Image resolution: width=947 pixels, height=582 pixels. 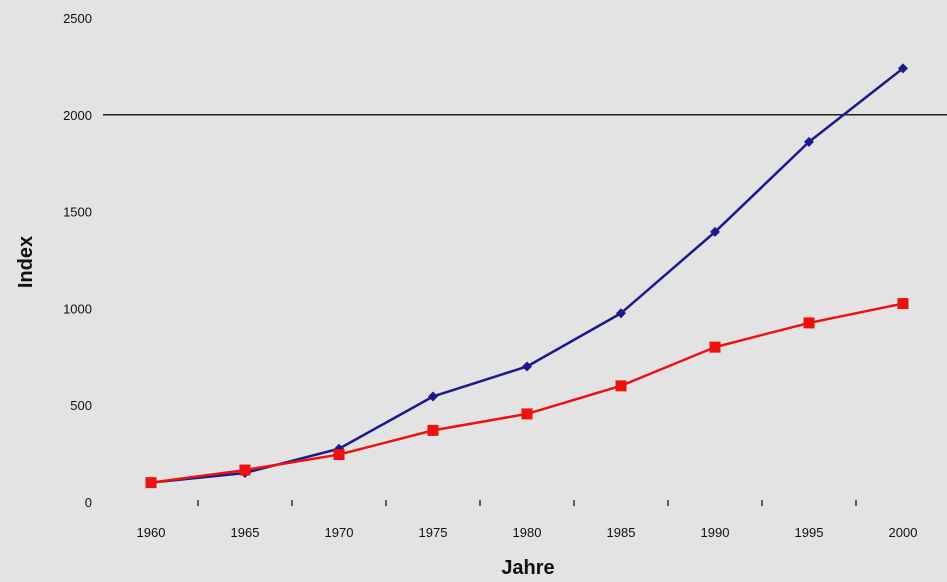 What do you see at coordinates (903, 532) in the screenshot?
I see `x-tick-label: 2000` at bounding box center [903, 532].